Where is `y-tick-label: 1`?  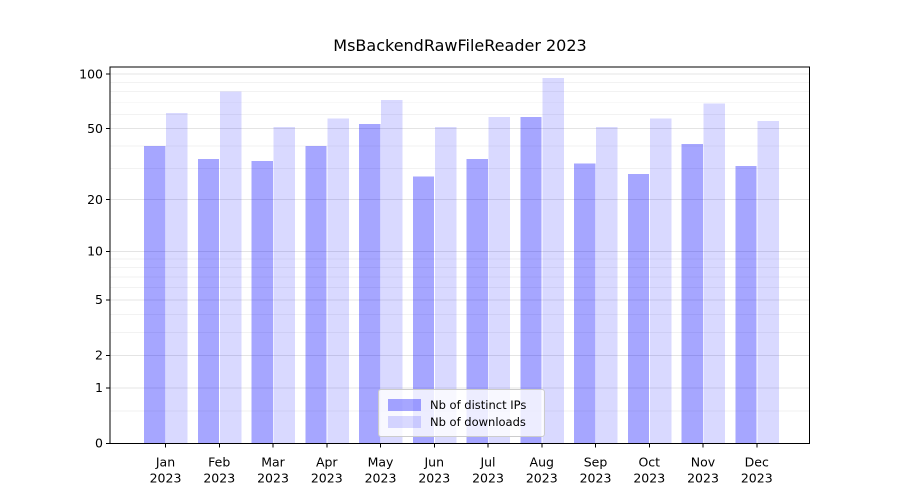 y-tick-label: 1 is located at coordinates (99, 387).